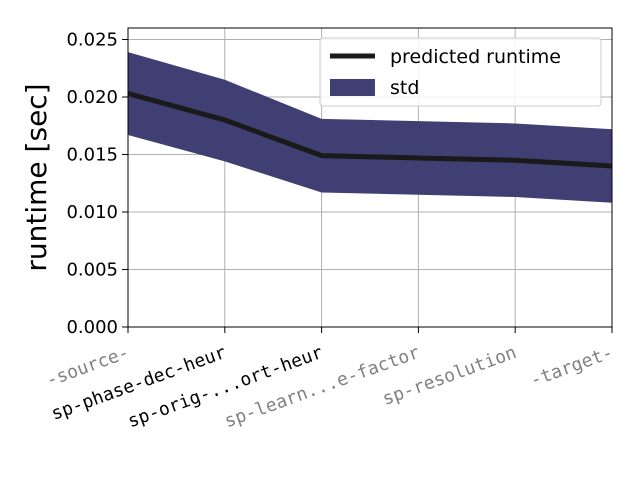 This screenshot has height=484, width=640. Describe the element at coordinates (475, 57) in the screenshot. I see `legend-predicted-runtime-label: predicted runtime` at that location.